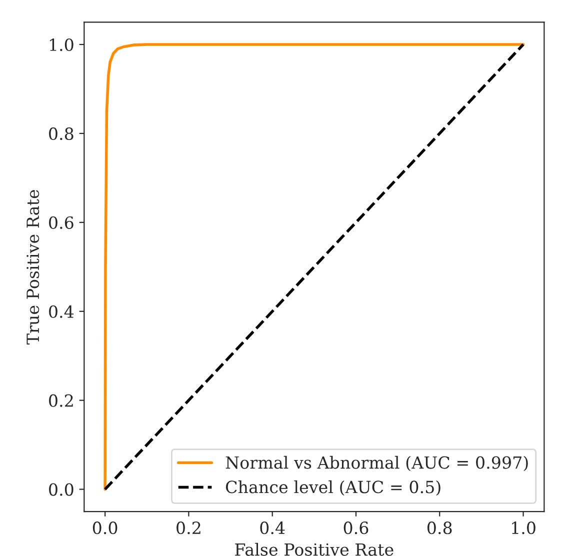  What do you see at coordinates (439, 528) in the screenshot?
I see `x-tick-label: 0.8` at bounding box center [439, 528].